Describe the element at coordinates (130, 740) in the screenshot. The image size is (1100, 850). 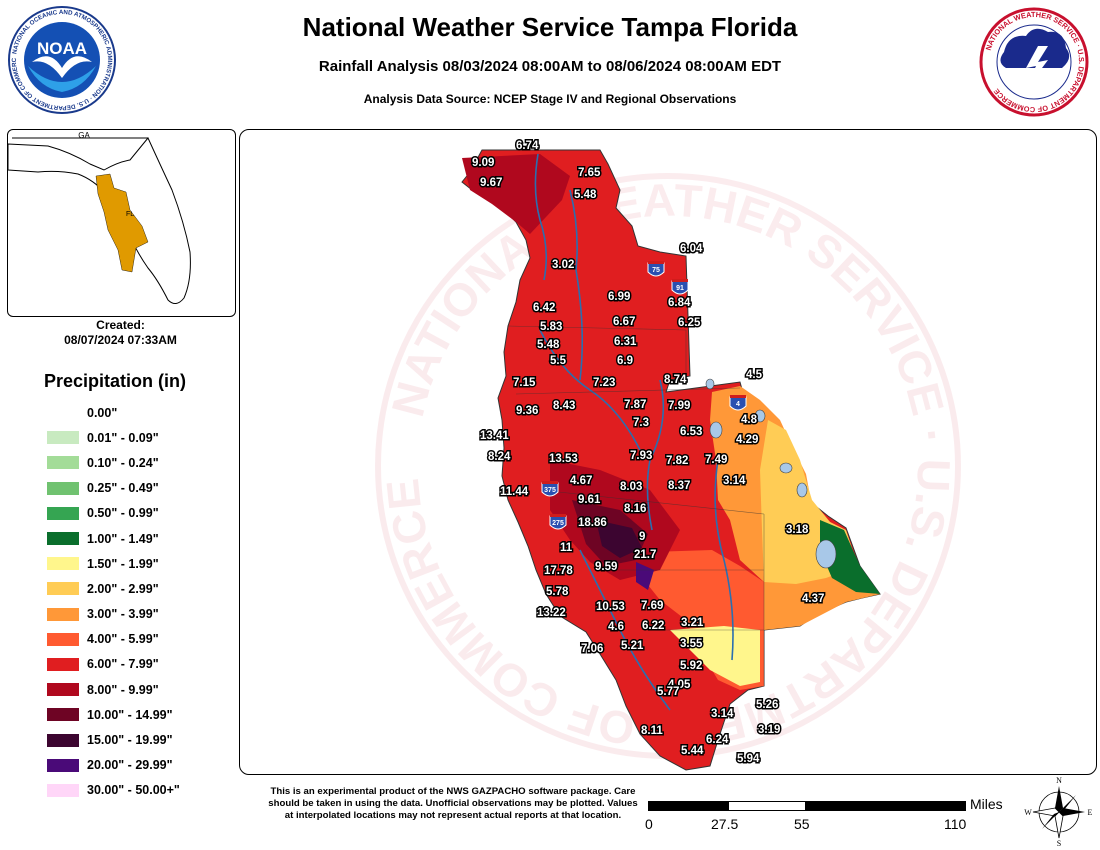
I see `legend-label: 15.00" - 19.99"` at that location.